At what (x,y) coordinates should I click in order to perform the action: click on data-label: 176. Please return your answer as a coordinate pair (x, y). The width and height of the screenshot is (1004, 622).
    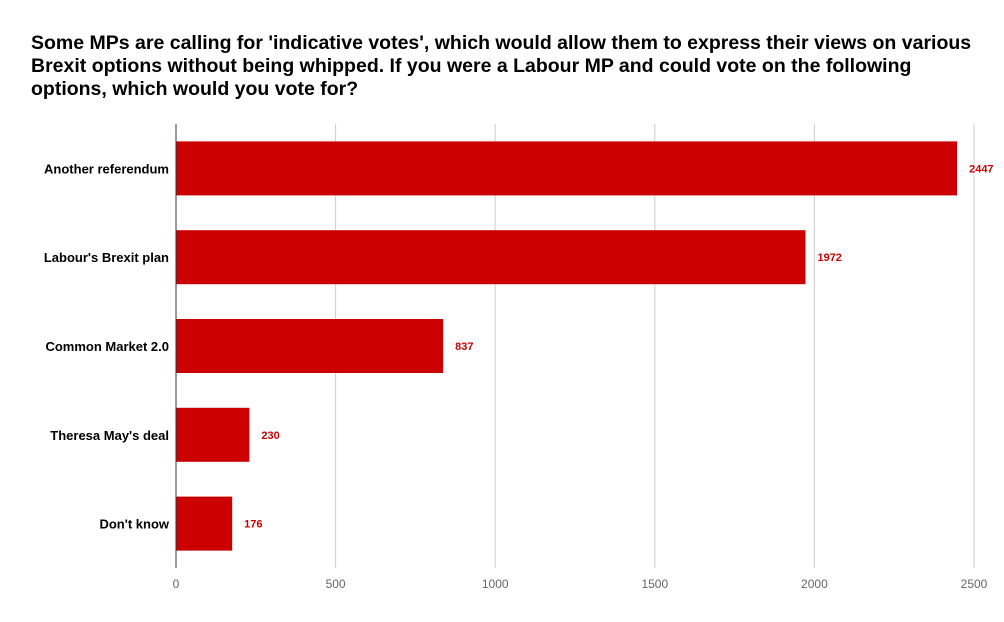
    Looking at the image, I should click on (253, 525).